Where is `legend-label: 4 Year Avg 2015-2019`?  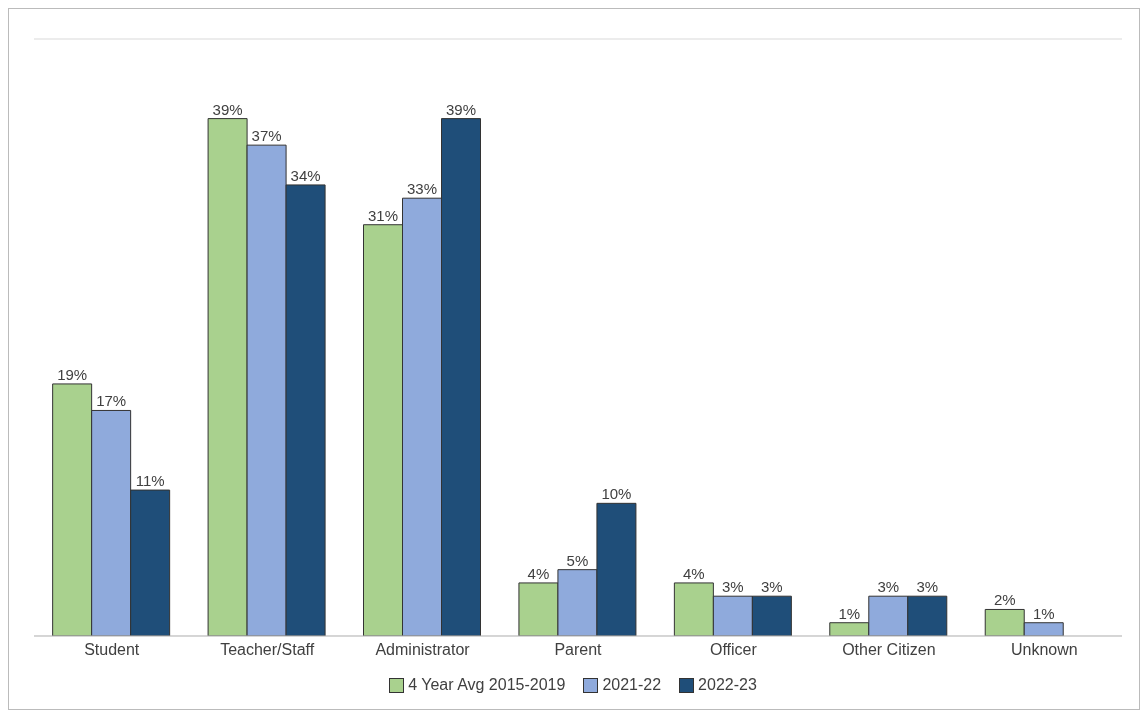 legend-label: 4 Year Avg 2015-2019 is located at coordinates (487, 685).